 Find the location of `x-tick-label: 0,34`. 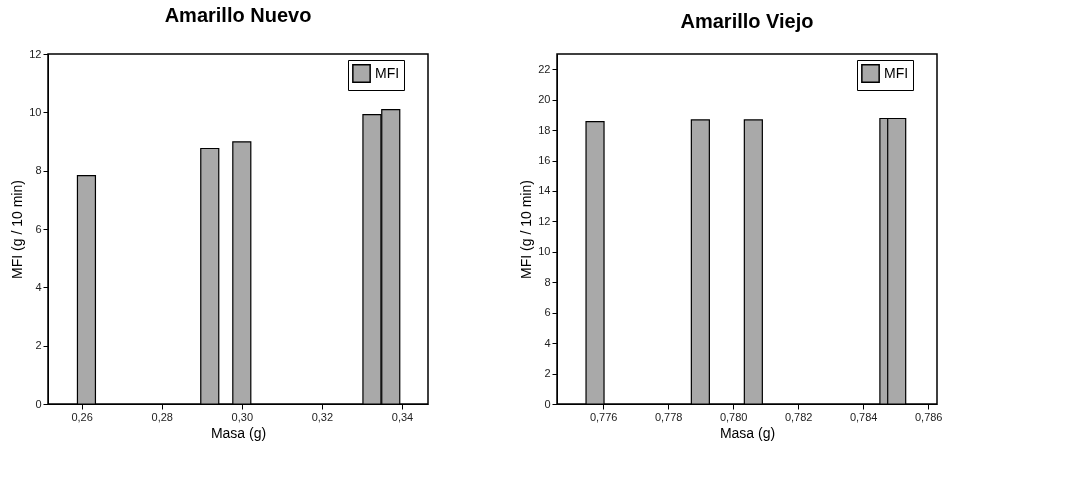

x-tick-label: 0,34 is located at coordinates (402, 416).